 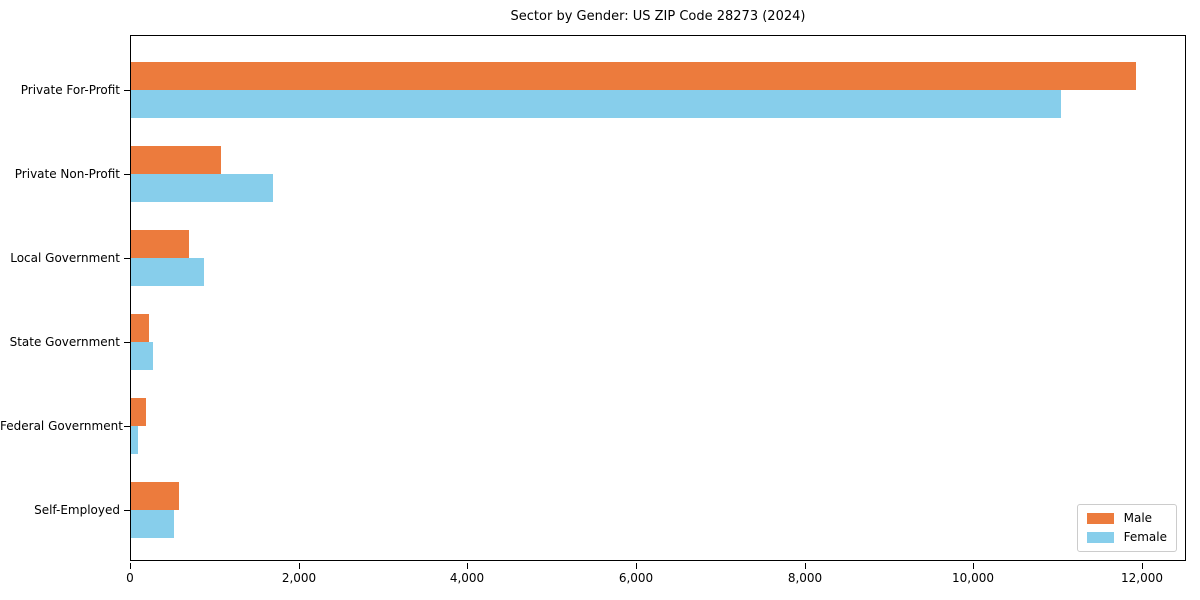 What do you see at coordinates (127, 342) in the screenshot?
I see `y-tick-mark-state-government` at bounding box center [127, 342].